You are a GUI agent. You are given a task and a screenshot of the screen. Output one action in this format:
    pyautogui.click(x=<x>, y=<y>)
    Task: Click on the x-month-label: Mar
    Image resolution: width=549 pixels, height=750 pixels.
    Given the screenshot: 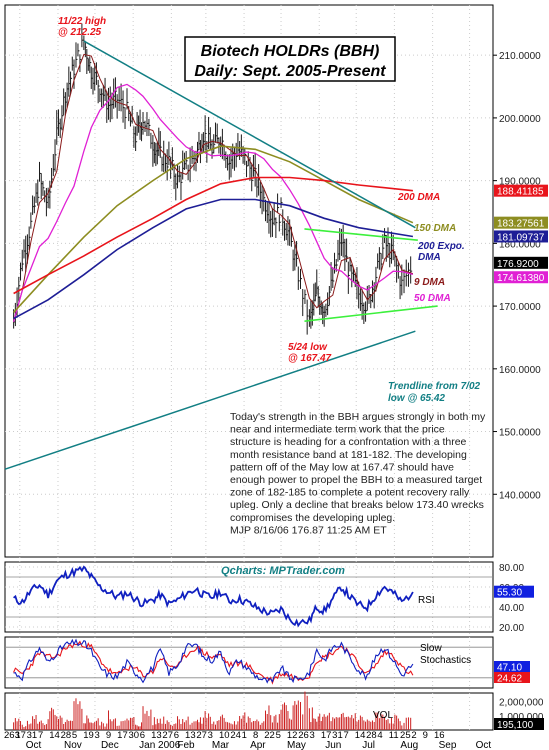 What is the action you would take?
    pyautogui.click(x=221, y=745)
    